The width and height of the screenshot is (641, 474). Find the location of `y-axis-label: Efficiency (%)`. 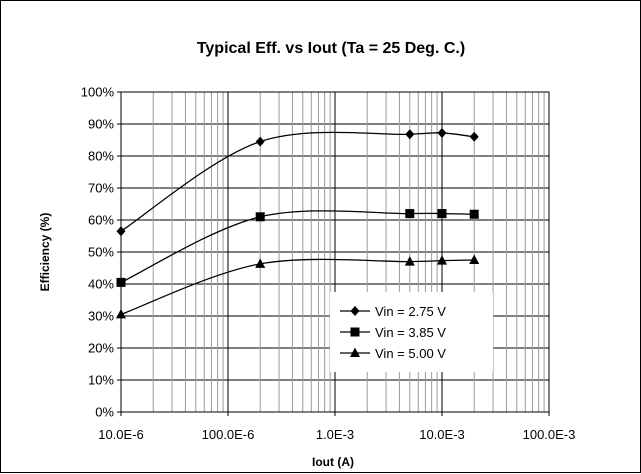

y-axis-label: Efficiency (%) is located at coordinates (45, 252).